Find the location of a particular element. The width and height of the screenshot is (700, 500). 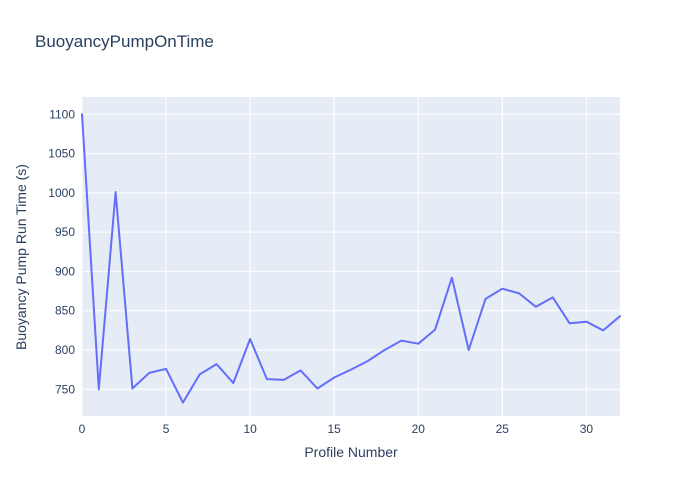

y-axis-title: Buoyancy Pump Run Time (s) is located at coordinates (21, 257).